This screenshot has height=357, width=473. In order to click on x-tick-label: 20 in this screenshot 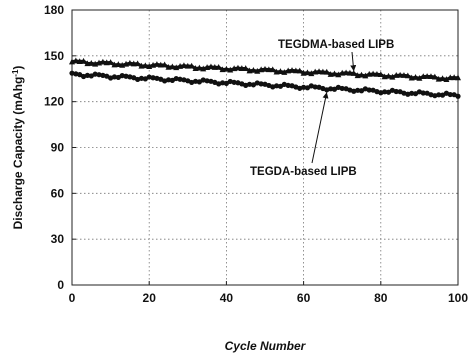, I will do `click(150, 298)`.